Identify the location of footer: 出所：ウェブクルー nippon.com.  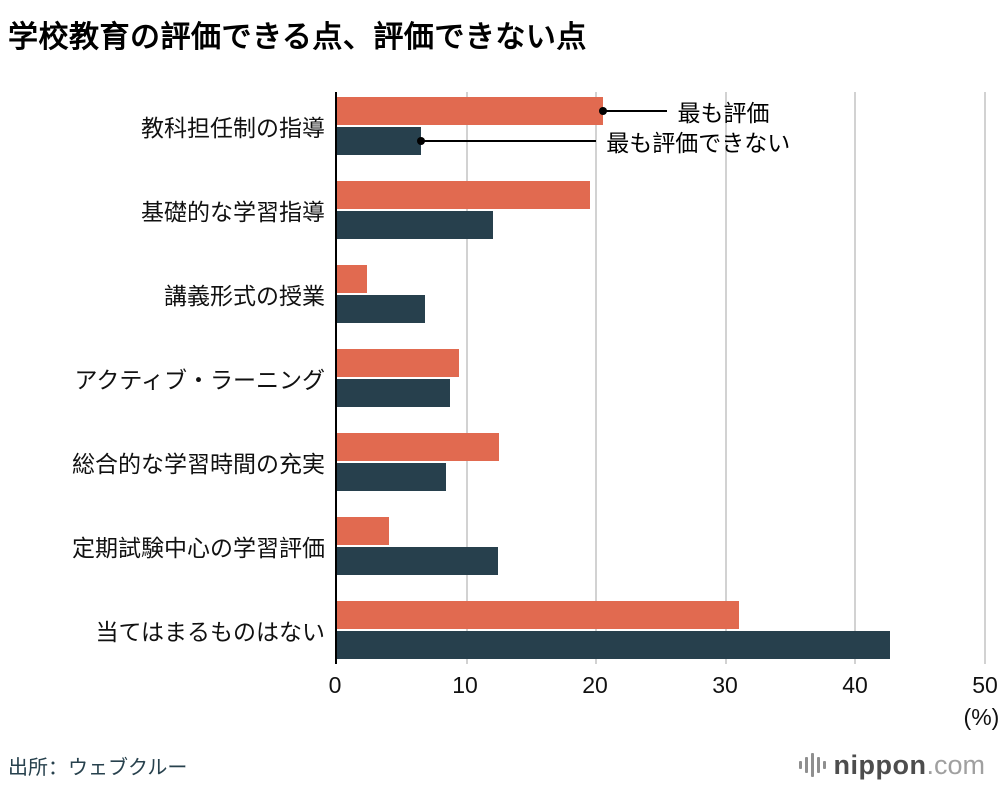
(500, 770).